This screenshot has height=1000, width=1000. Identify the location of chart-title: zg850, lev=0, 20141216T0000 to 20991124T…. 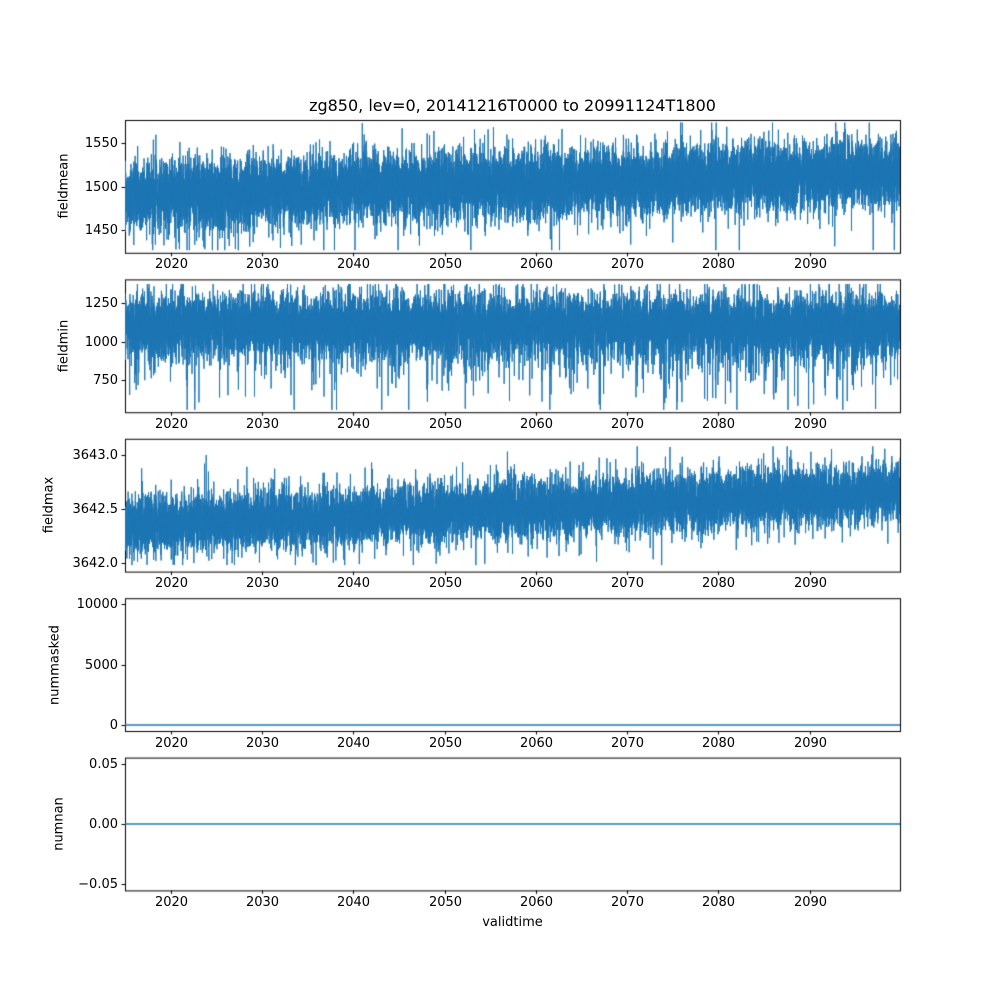
(512, 105).